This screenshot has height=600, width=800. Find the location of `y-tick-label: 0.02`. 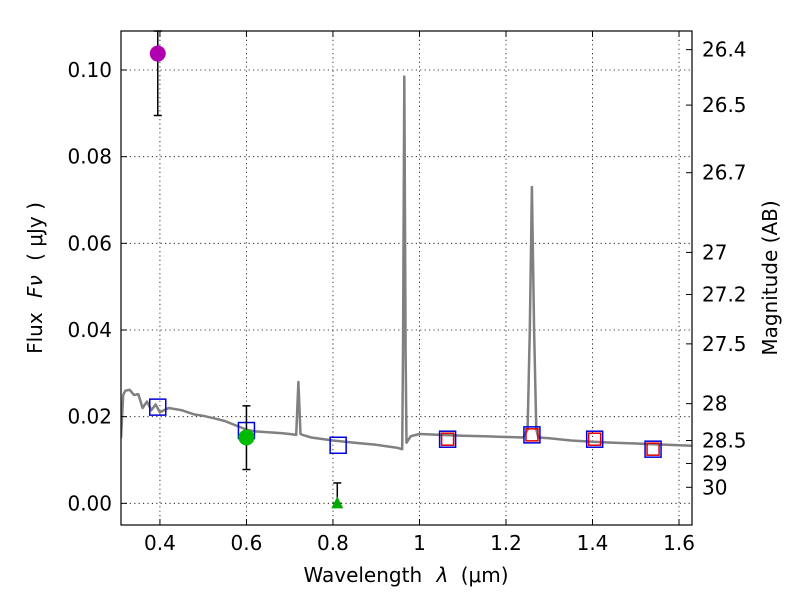

y-tick-label: 0.02 is located at coordinates (89, 417).